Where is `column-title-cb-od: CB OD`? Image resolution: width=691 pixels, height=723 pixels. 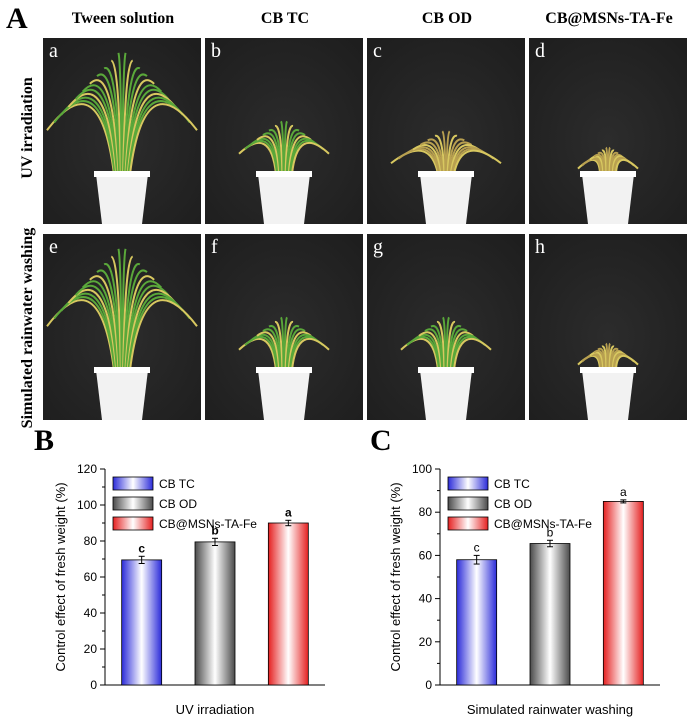 column-title-cb-od: CB OD is located at coordinates (447, 18).